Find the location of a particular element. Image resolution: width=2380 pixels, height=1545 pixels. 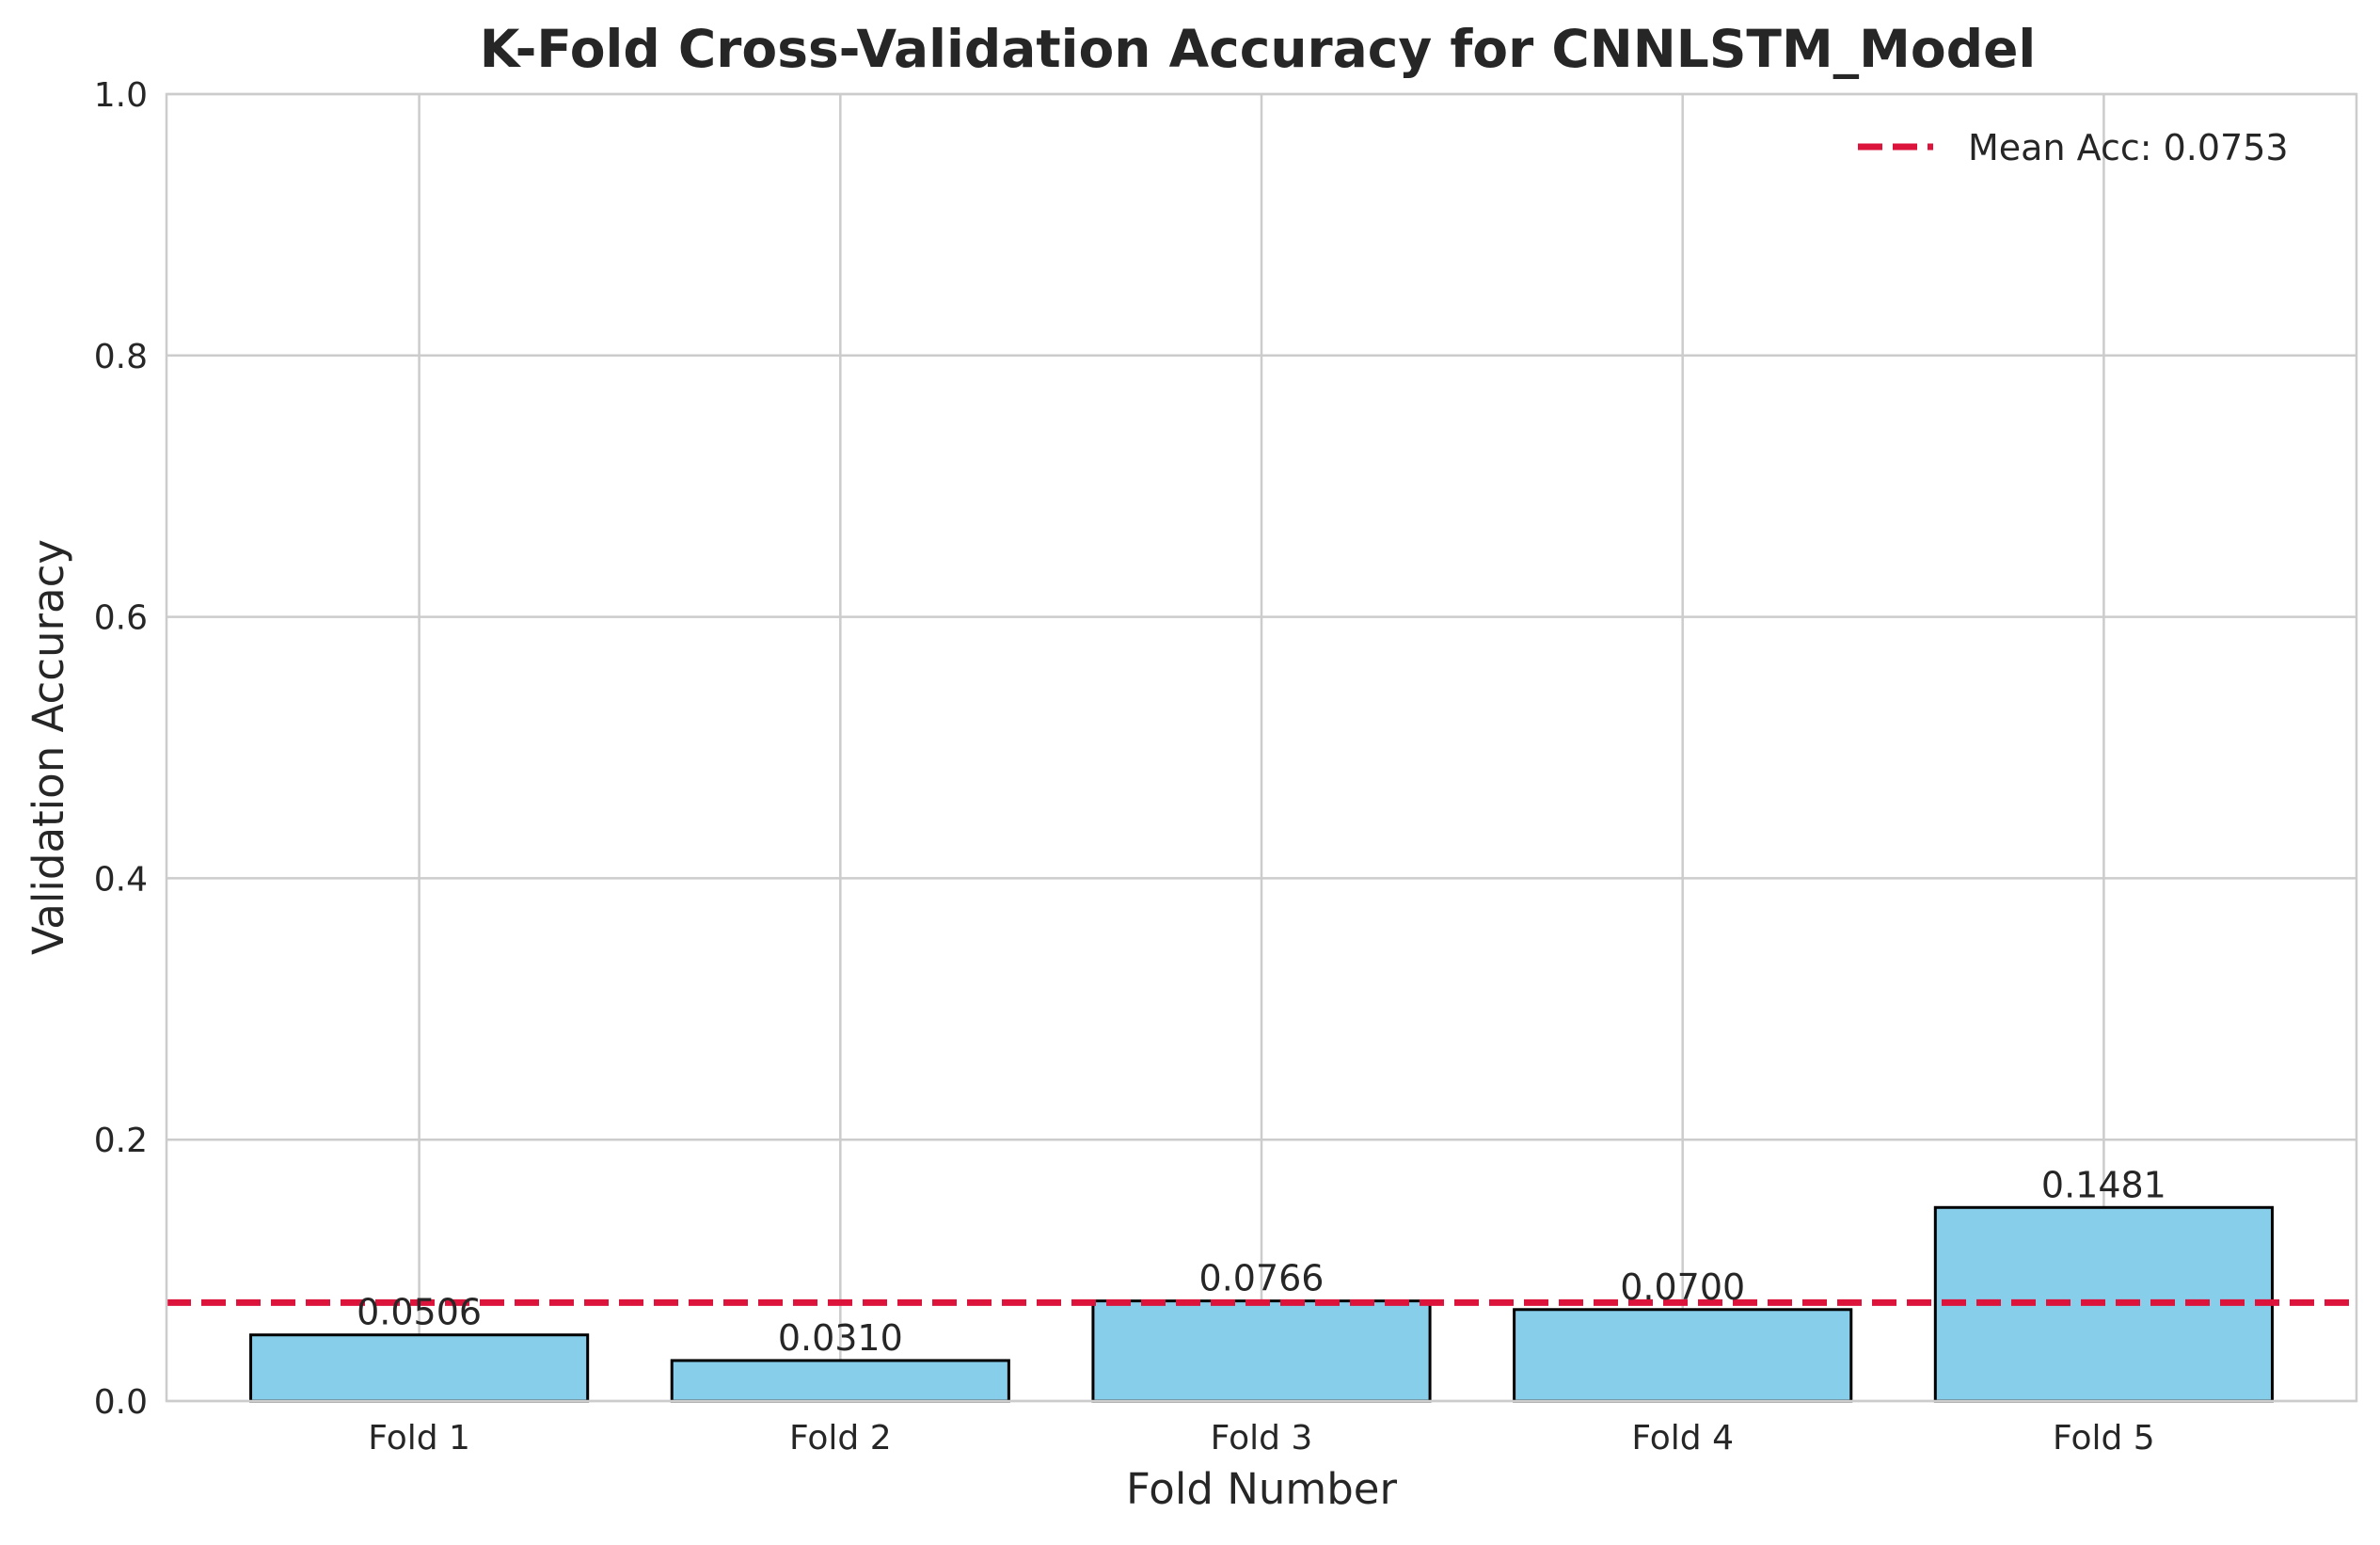

bar-value-label: 0.0766 is located at coordinates (1262, 1278).